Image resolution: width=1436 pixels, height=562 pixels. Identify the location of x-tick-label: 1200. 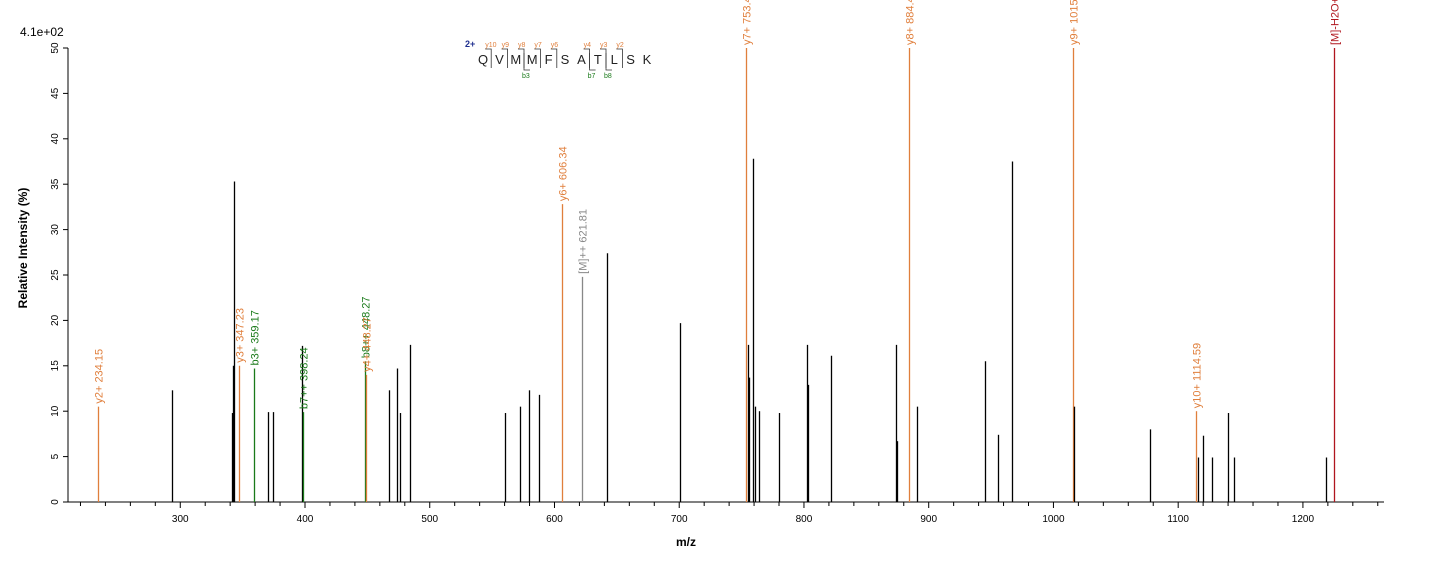
(1303, 519).